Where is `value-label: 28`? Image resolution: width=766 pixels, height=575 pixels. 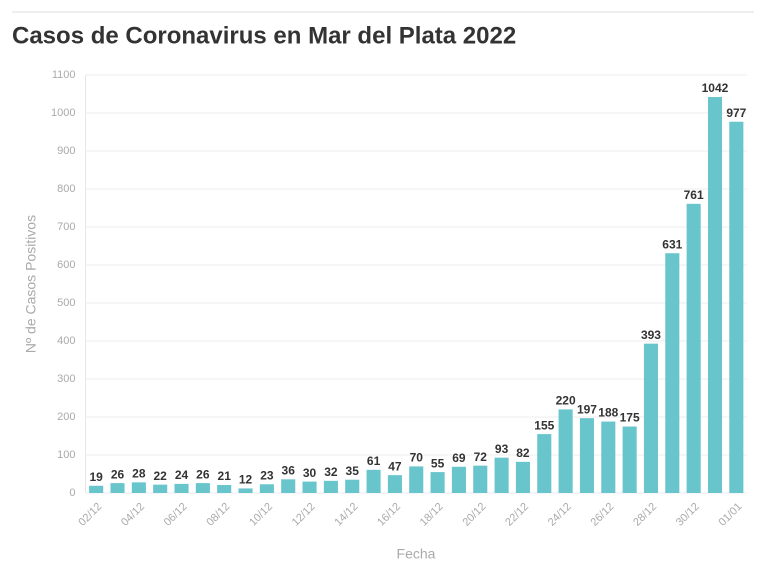
value-label: 28 is located at coordinates (139, 474).